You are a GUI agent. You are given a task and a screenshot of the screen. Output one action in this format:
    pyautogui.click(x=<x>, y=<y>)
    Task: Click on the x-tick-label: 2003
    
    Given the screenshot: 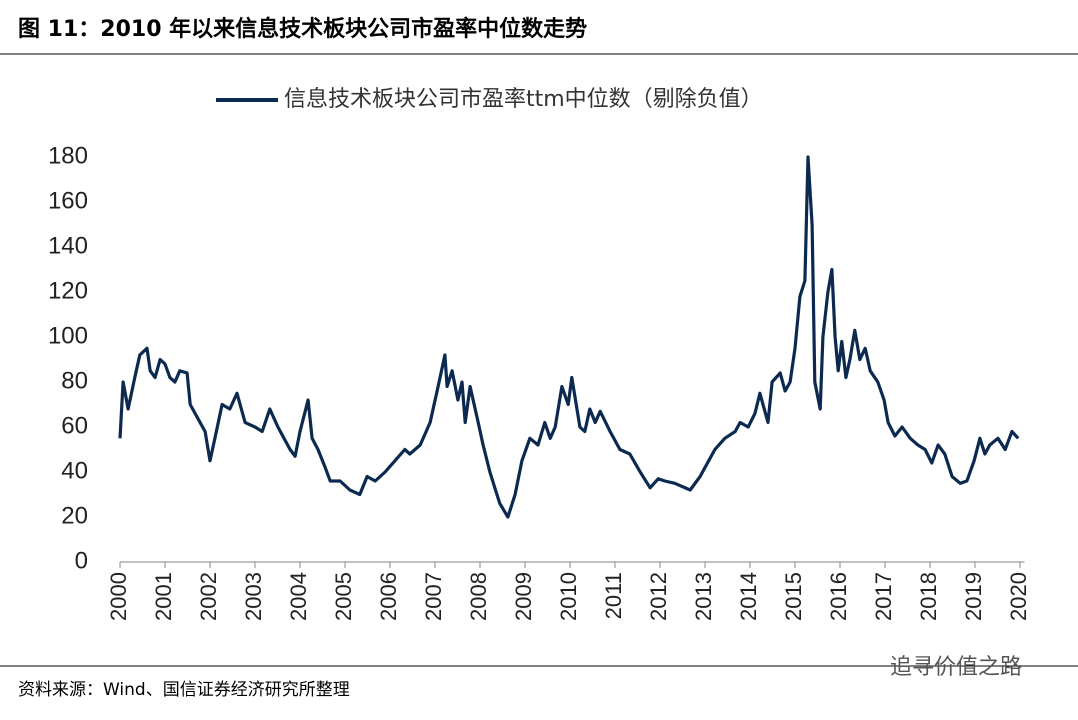 What is the action you would take?
    pyautogui.click(x=253, y=596)
    